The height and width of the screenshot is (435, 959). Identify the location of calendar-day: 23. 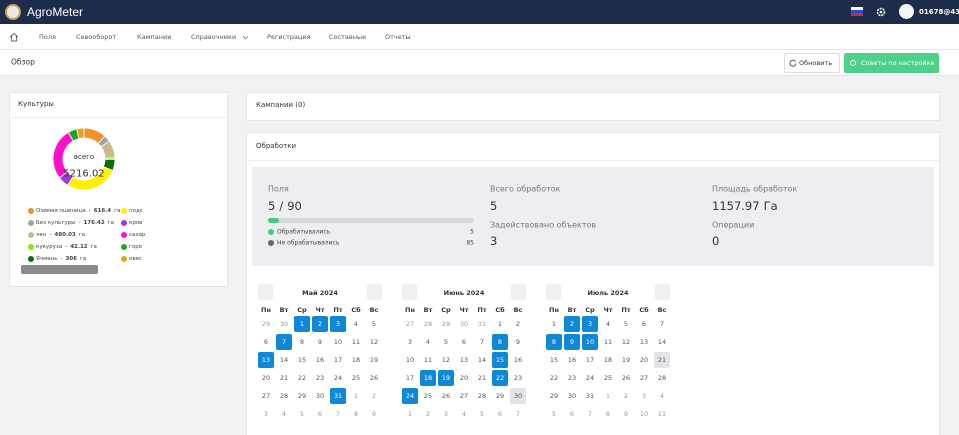
(320, 378).